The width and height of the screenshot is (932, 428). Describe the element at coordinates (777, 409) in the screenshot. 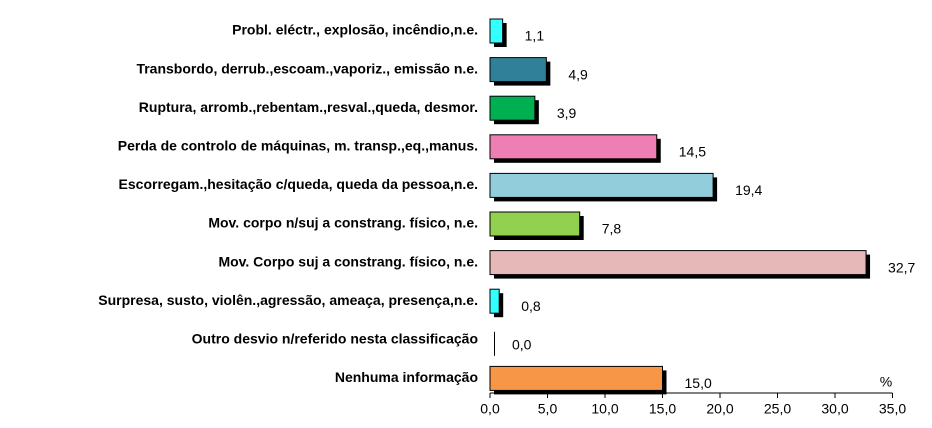

I see `x-tick-label: 25,0` at that location.